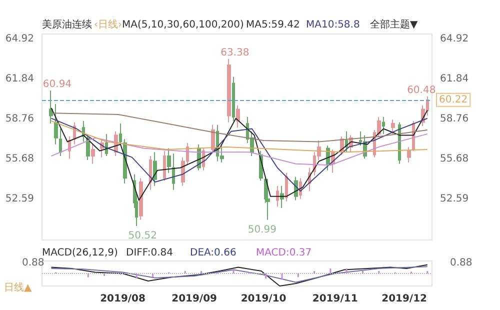 The height and width of the screenshot is (310, 500). Describe the element at coordinates (454, 38) in the screenshot. I see `y2-tick-label: 64.92` at that location.